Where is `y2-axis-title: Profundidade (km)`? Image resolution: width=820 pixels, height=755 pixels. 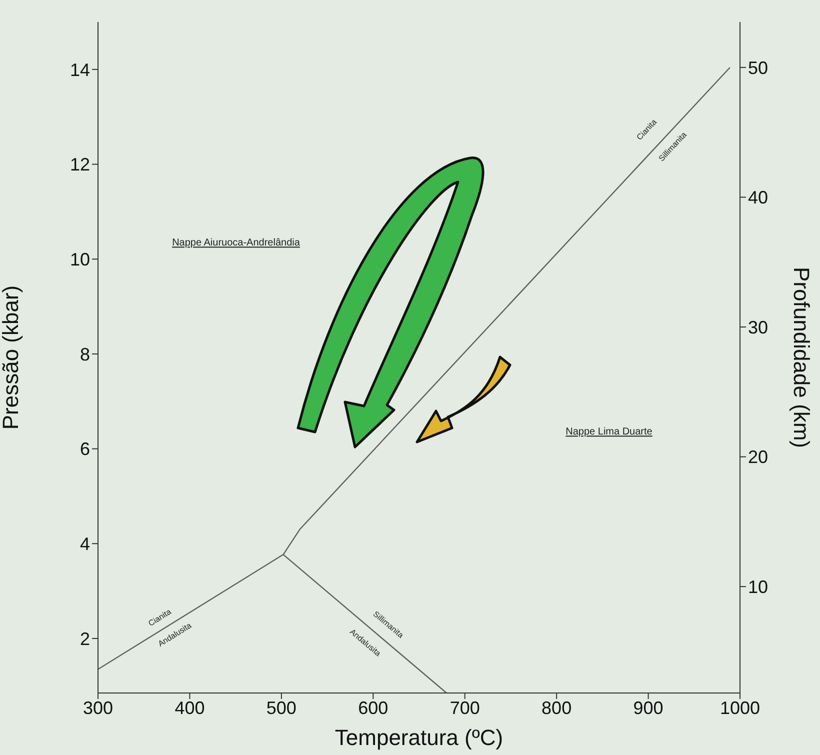 y2-axis-title: Profundidade (km) is located at coordinates (801, 357).